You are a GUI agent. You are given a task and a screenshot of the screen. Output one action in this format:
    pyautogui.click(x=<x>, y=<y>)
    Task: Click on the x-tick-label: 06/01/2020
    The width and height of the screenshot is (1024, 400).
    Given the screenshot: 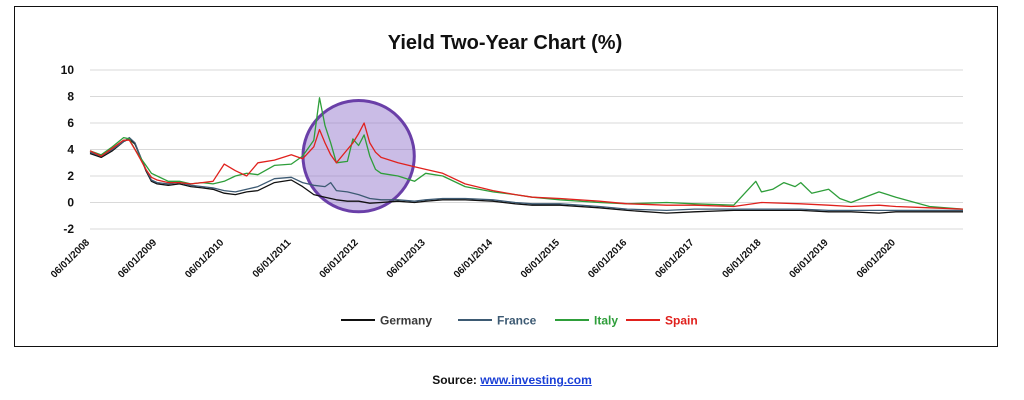 What is the action you would take?
    pyautogui.click(x=876, y=258)
    